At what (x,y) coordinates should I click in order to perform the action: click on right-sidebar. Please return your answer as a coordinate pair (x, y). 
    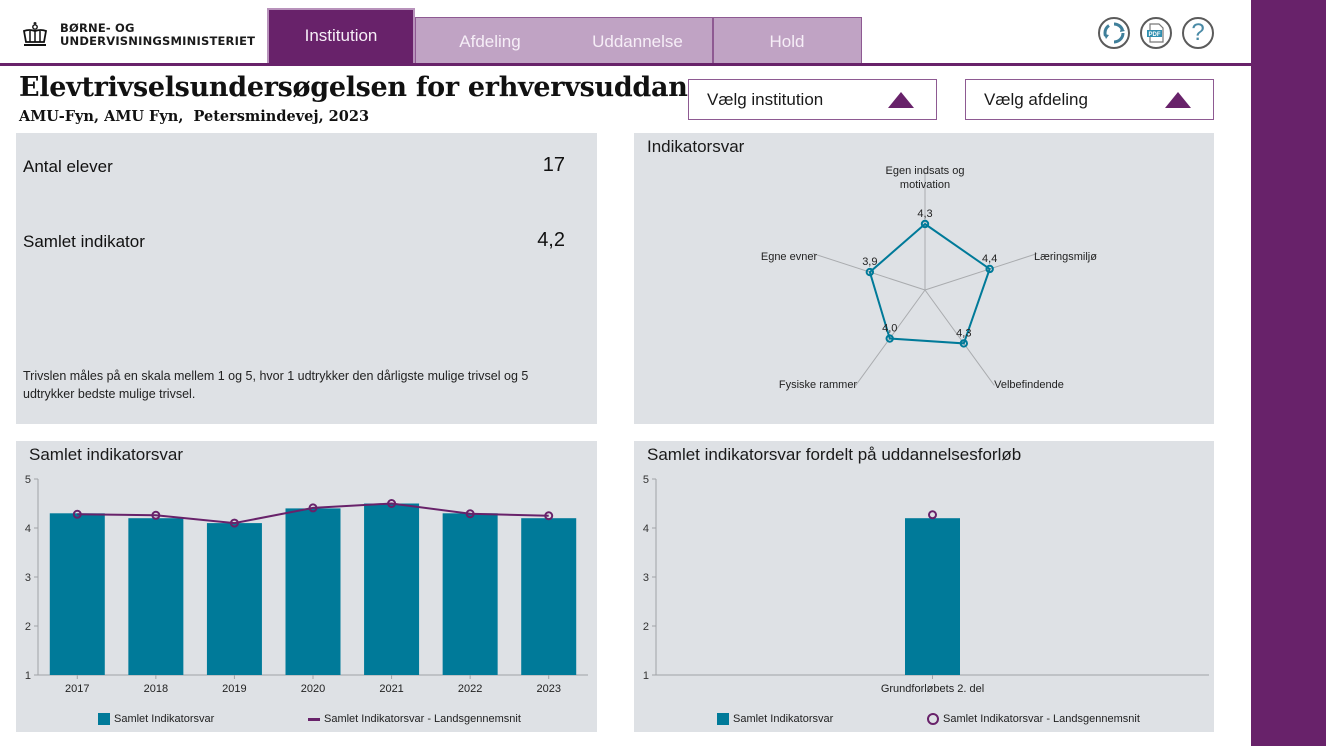
    Looking at the image, I should click on (1288, 373).